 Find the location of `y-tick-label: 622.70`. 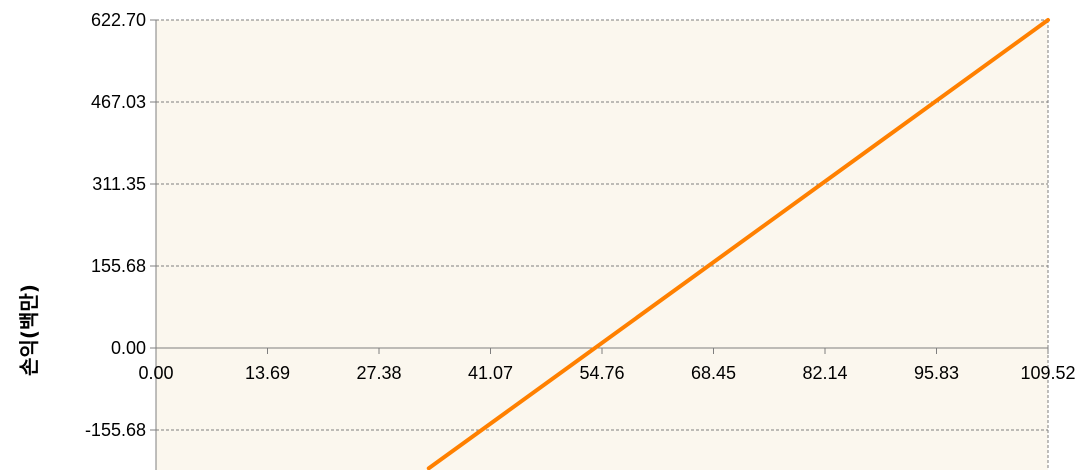

y-tick-label: 622.70 is located at coordinates (118, 20).